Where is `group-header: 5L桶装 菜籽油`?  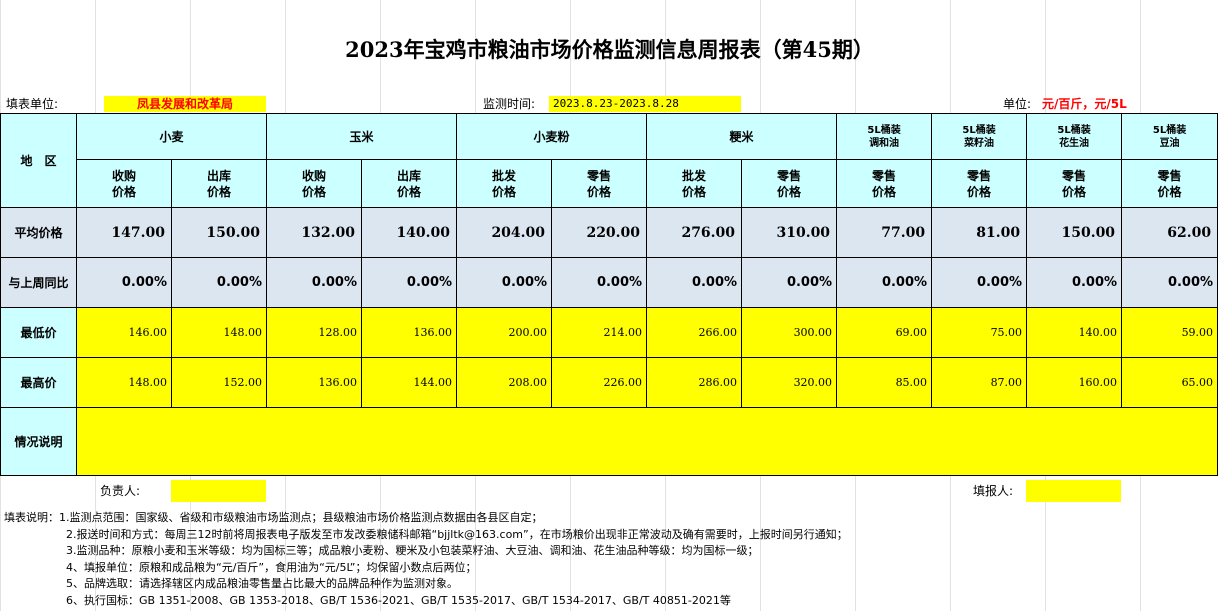
group-header: 5L桶装 菜籽油 is located at coordinates (979, 136).